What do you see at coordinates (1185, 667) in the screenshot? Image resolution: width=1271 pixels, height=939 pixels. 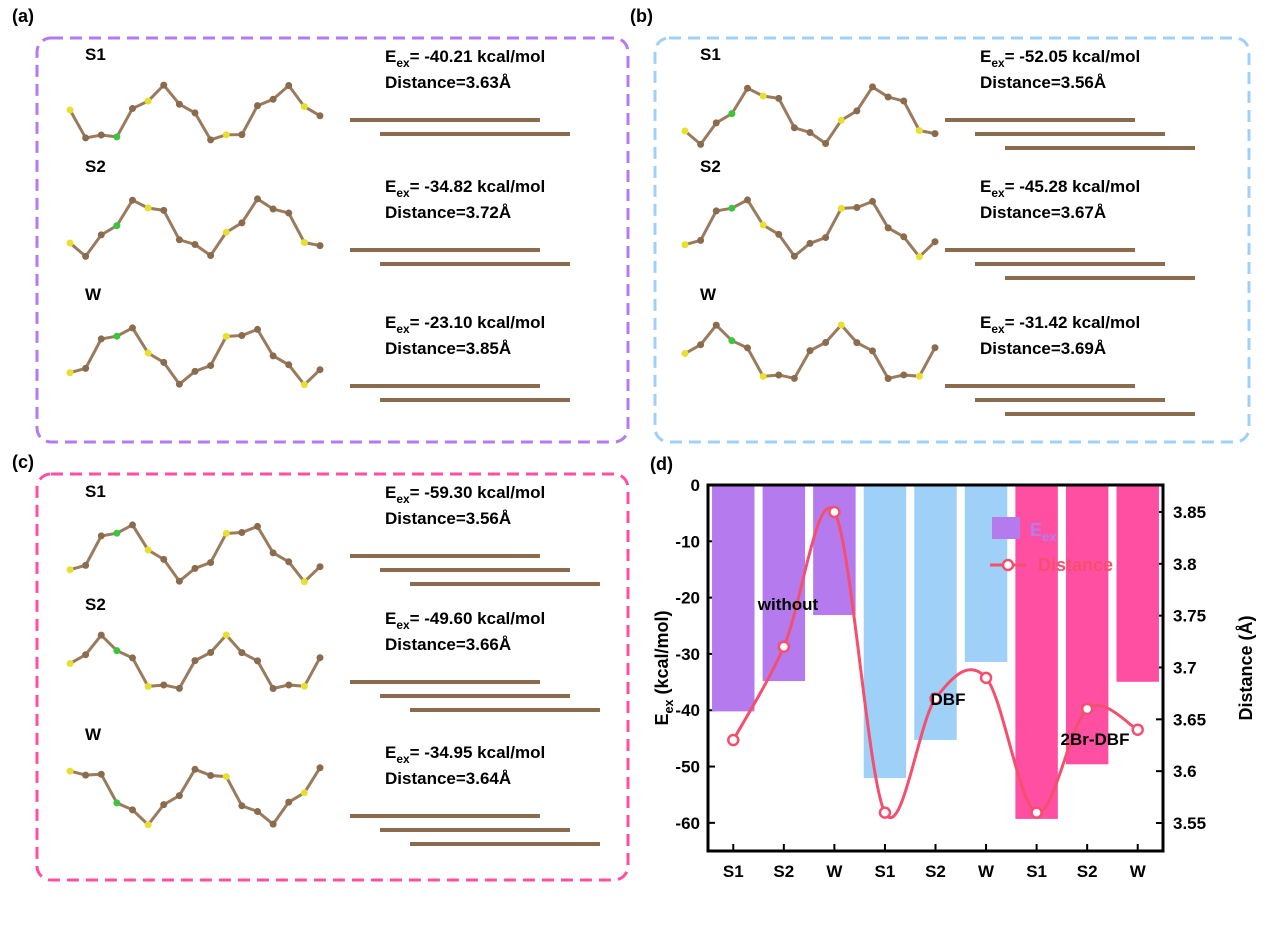 I see `y2-tick-label: 3.7` at bounding box center [1185, 667].